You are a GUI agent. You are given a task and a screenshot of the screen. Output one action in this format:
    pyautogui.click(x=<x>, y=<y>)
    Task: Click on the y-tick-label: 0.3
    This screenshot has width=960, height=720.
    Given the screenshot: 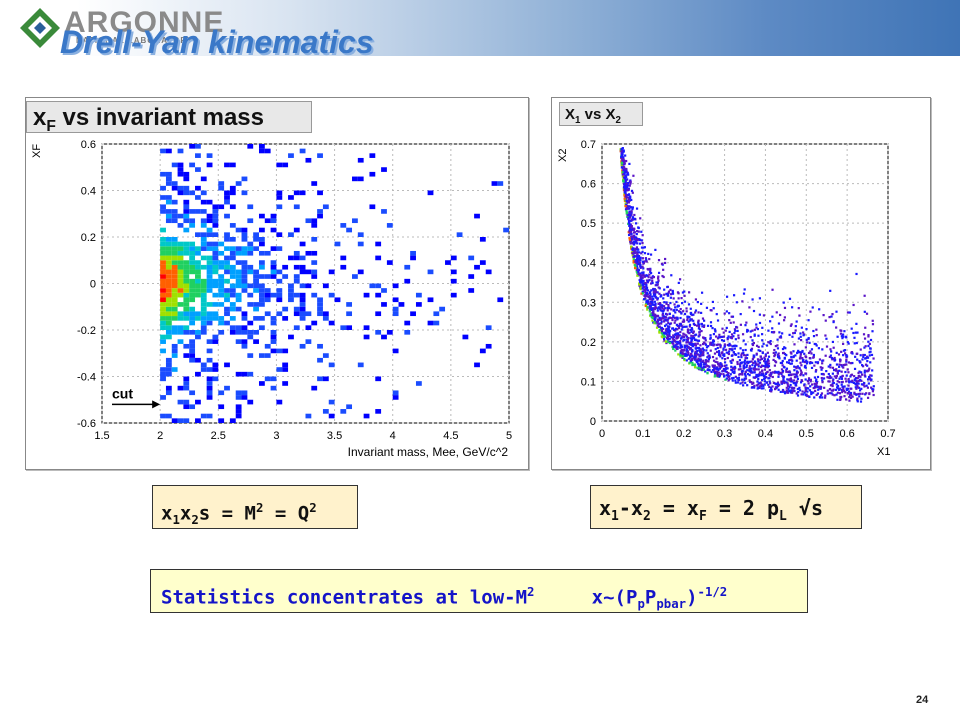 What is the action you would take?
    pyautogui.click(x=588, y=303)
    